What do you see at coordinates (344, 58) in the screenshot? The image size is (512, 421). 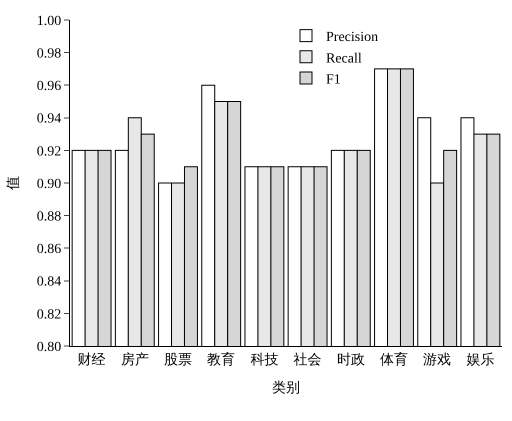 I see `legend-label: Recall` at bounding box center [344, 58].